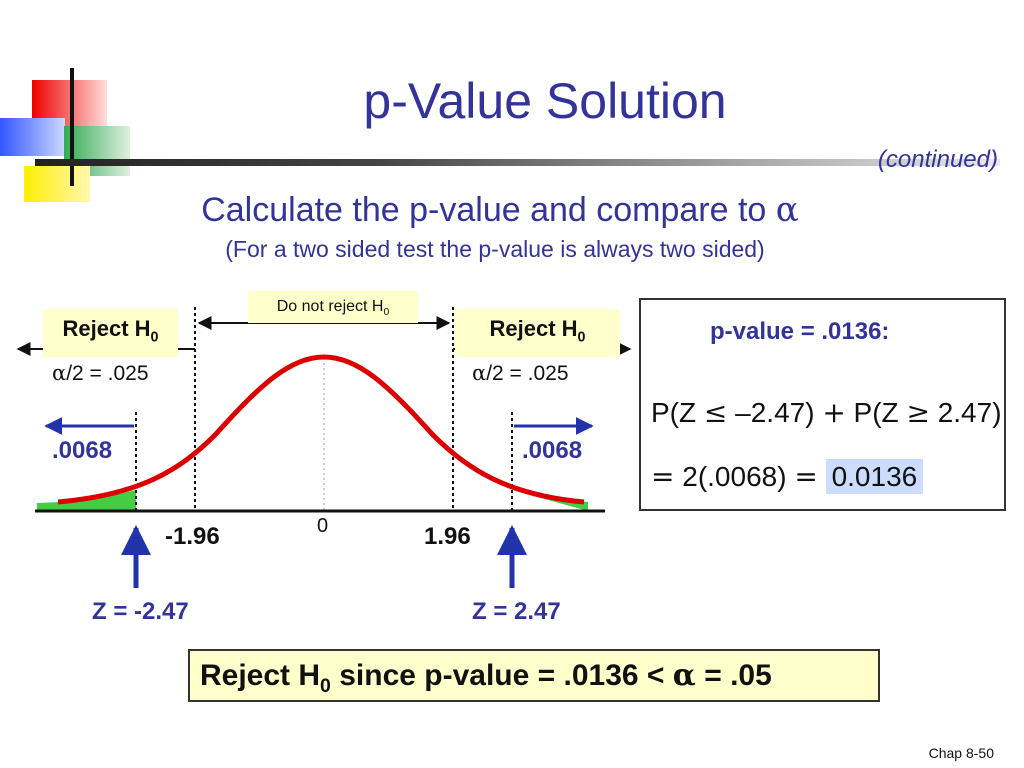  Describe the element at coordinates (260, 675) in the screenshot. I see `conclusion-part-a: Reject H` at that location.